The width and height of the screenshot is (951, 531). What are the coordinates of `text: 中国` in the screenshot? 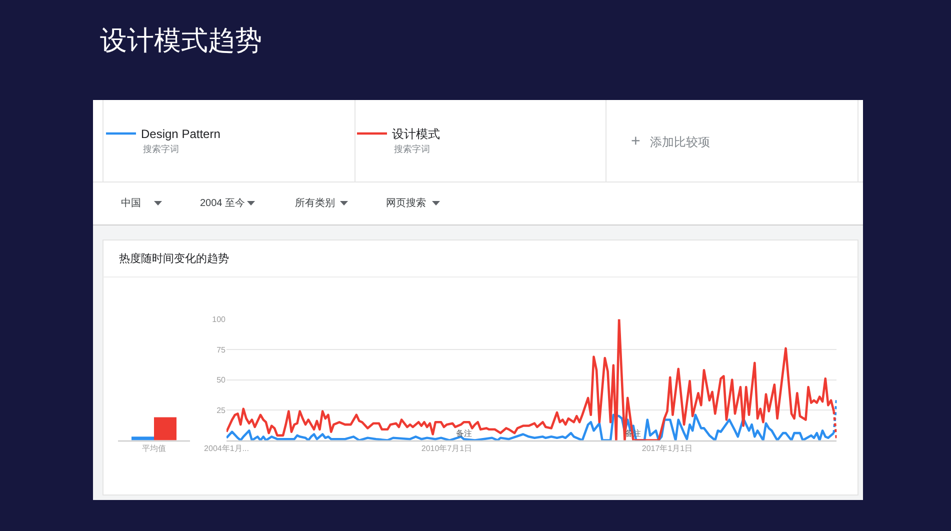 It's located at (131, 203).